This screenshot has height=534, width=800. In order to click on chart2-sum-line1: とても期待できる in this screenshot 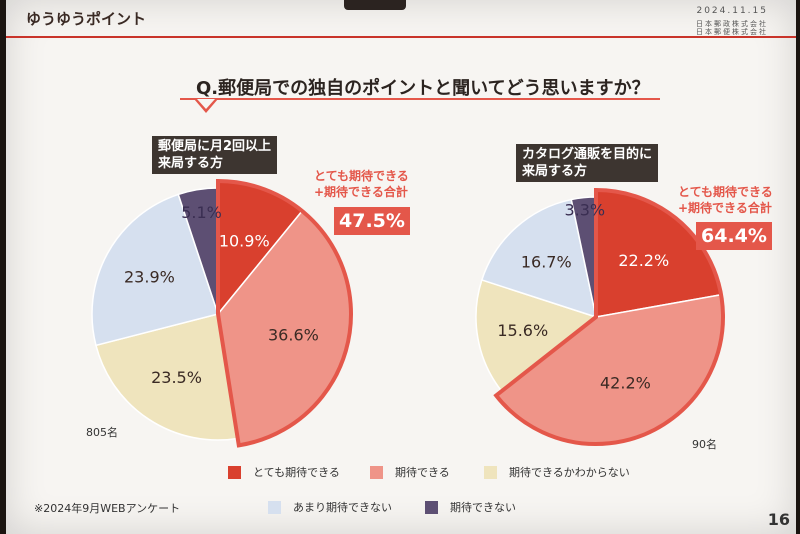, I will do `click(725, 192)`.